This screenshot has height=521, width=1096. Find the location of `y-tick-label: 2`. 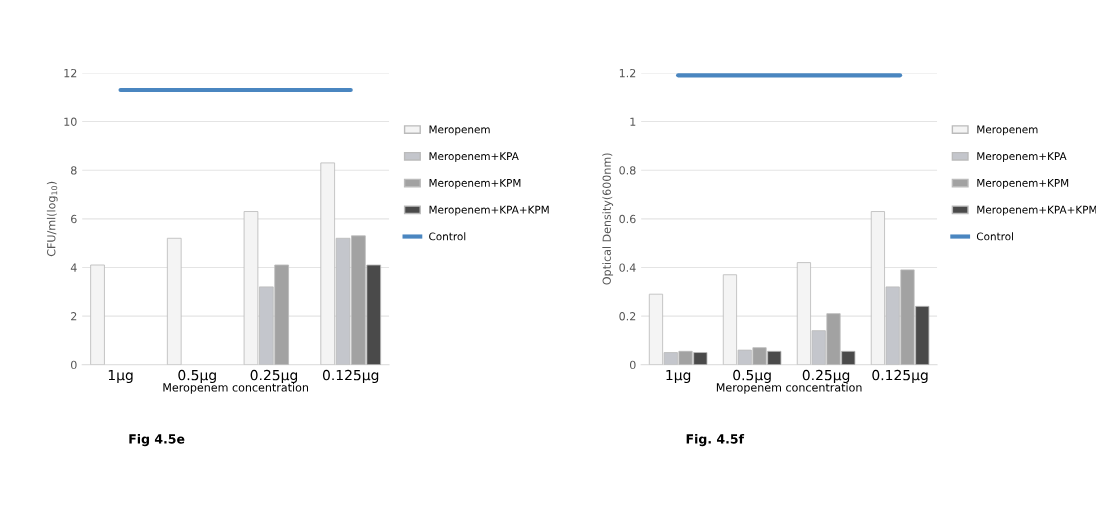

y-tick-label: 2 is located at coordinates (74, 316).